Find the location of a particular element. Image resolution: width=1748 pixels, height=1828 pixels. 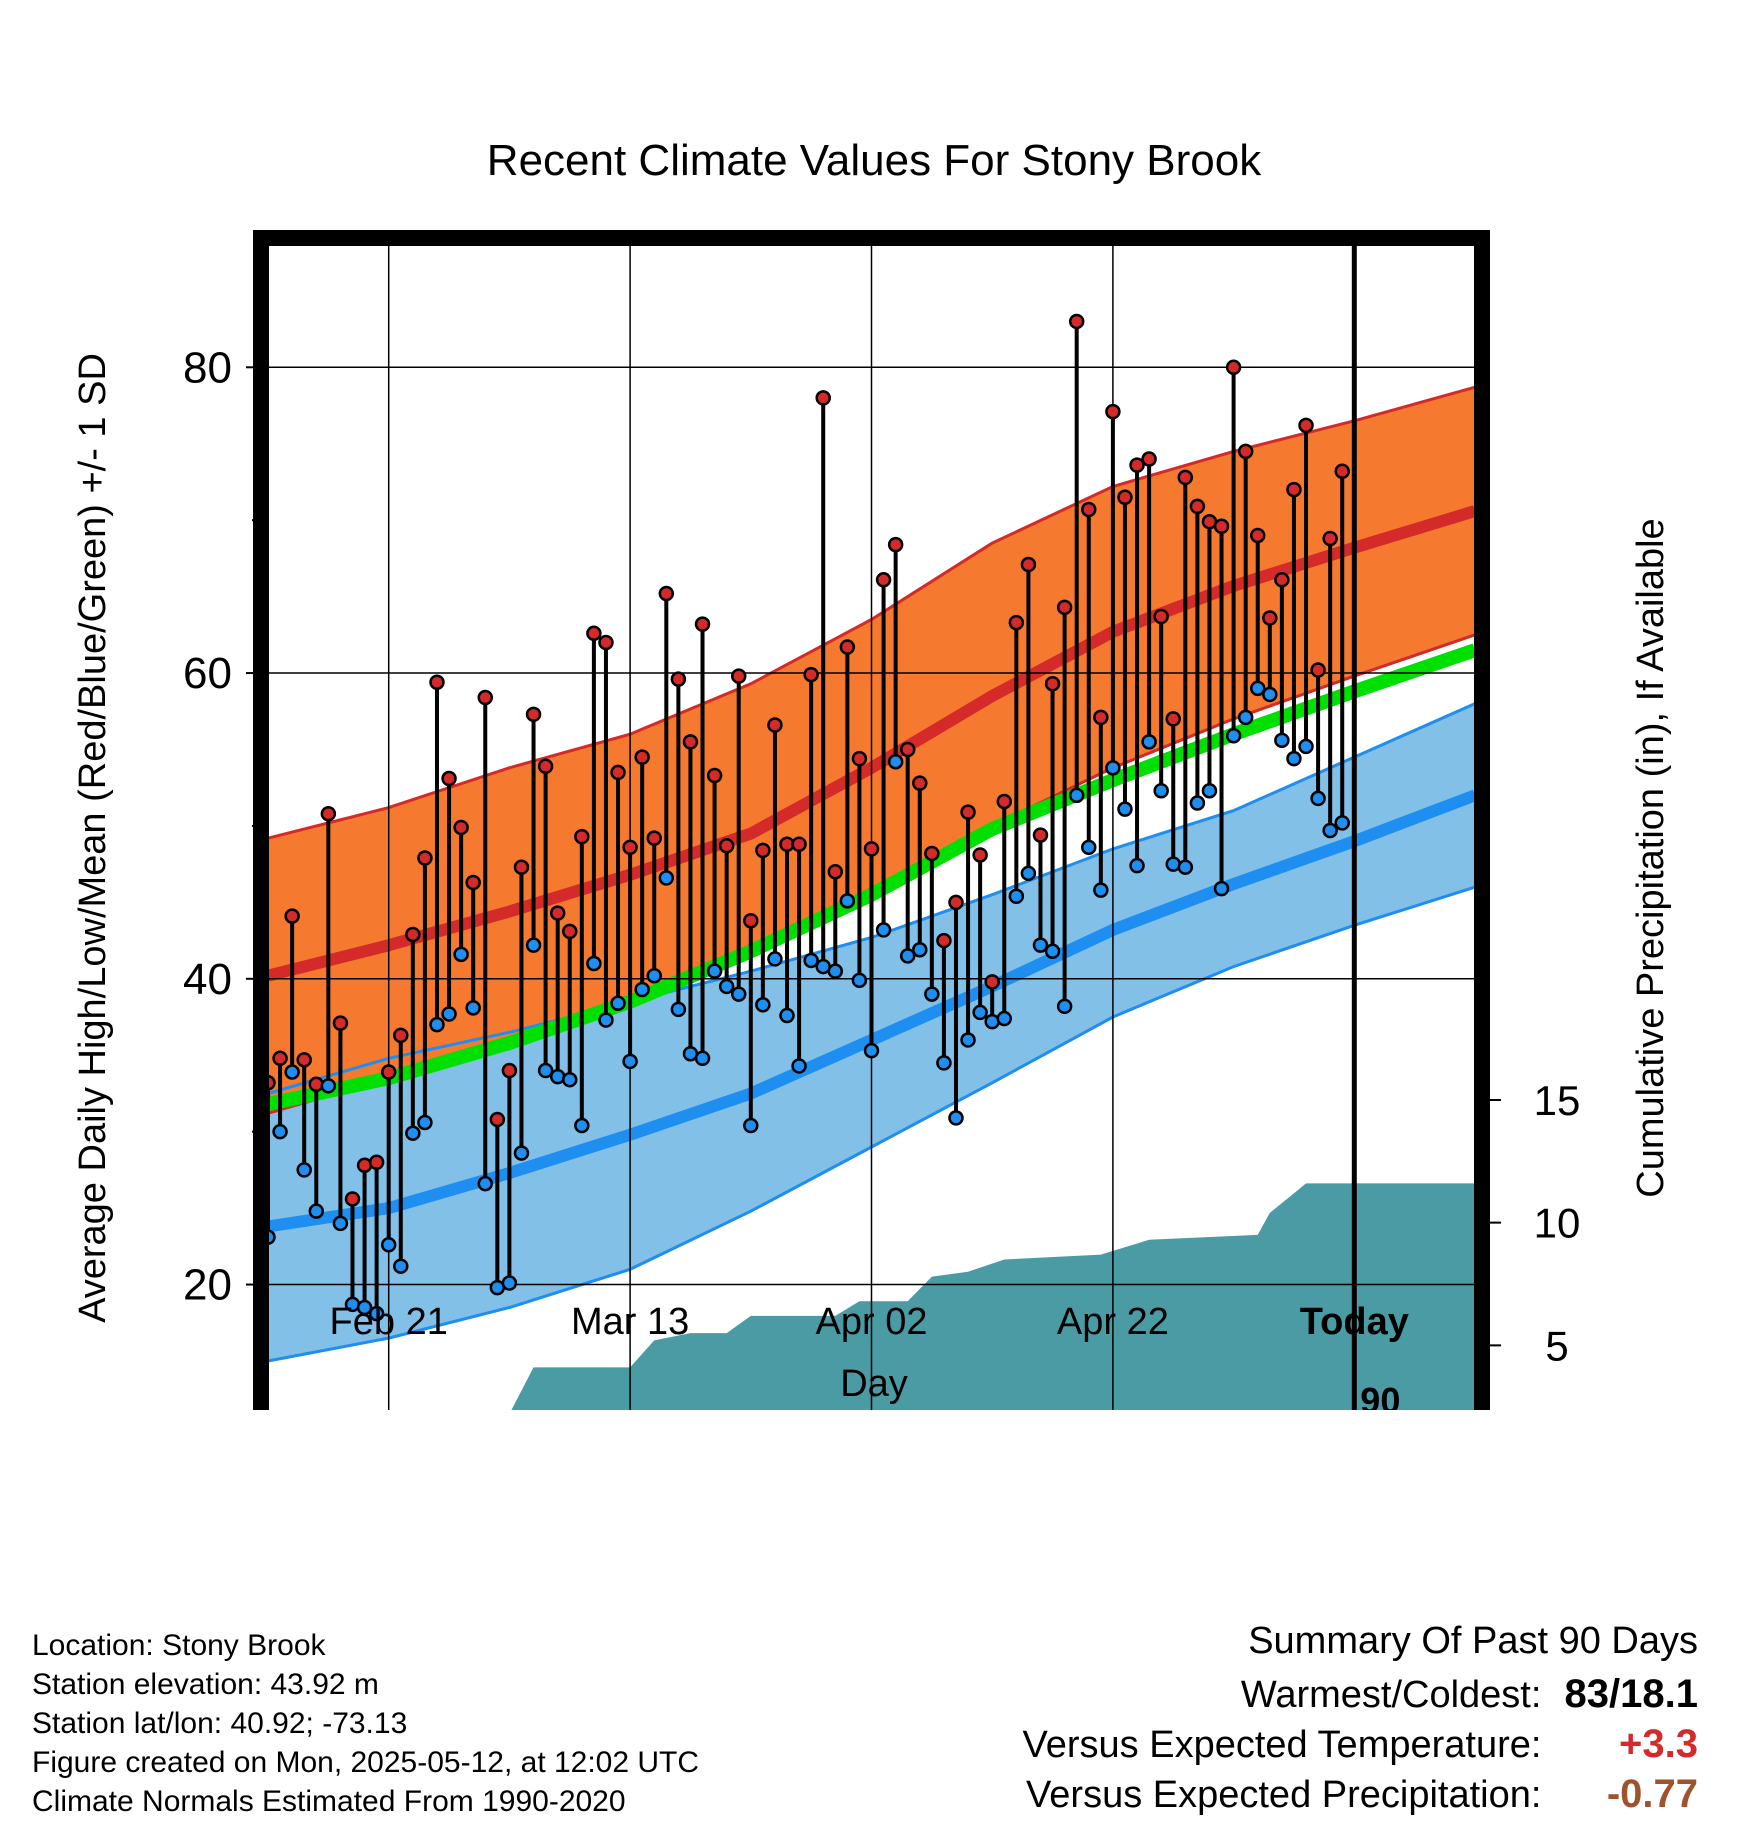

info-elevation: Station elevation: 43.92 m is located at coordinates (205, 1684).